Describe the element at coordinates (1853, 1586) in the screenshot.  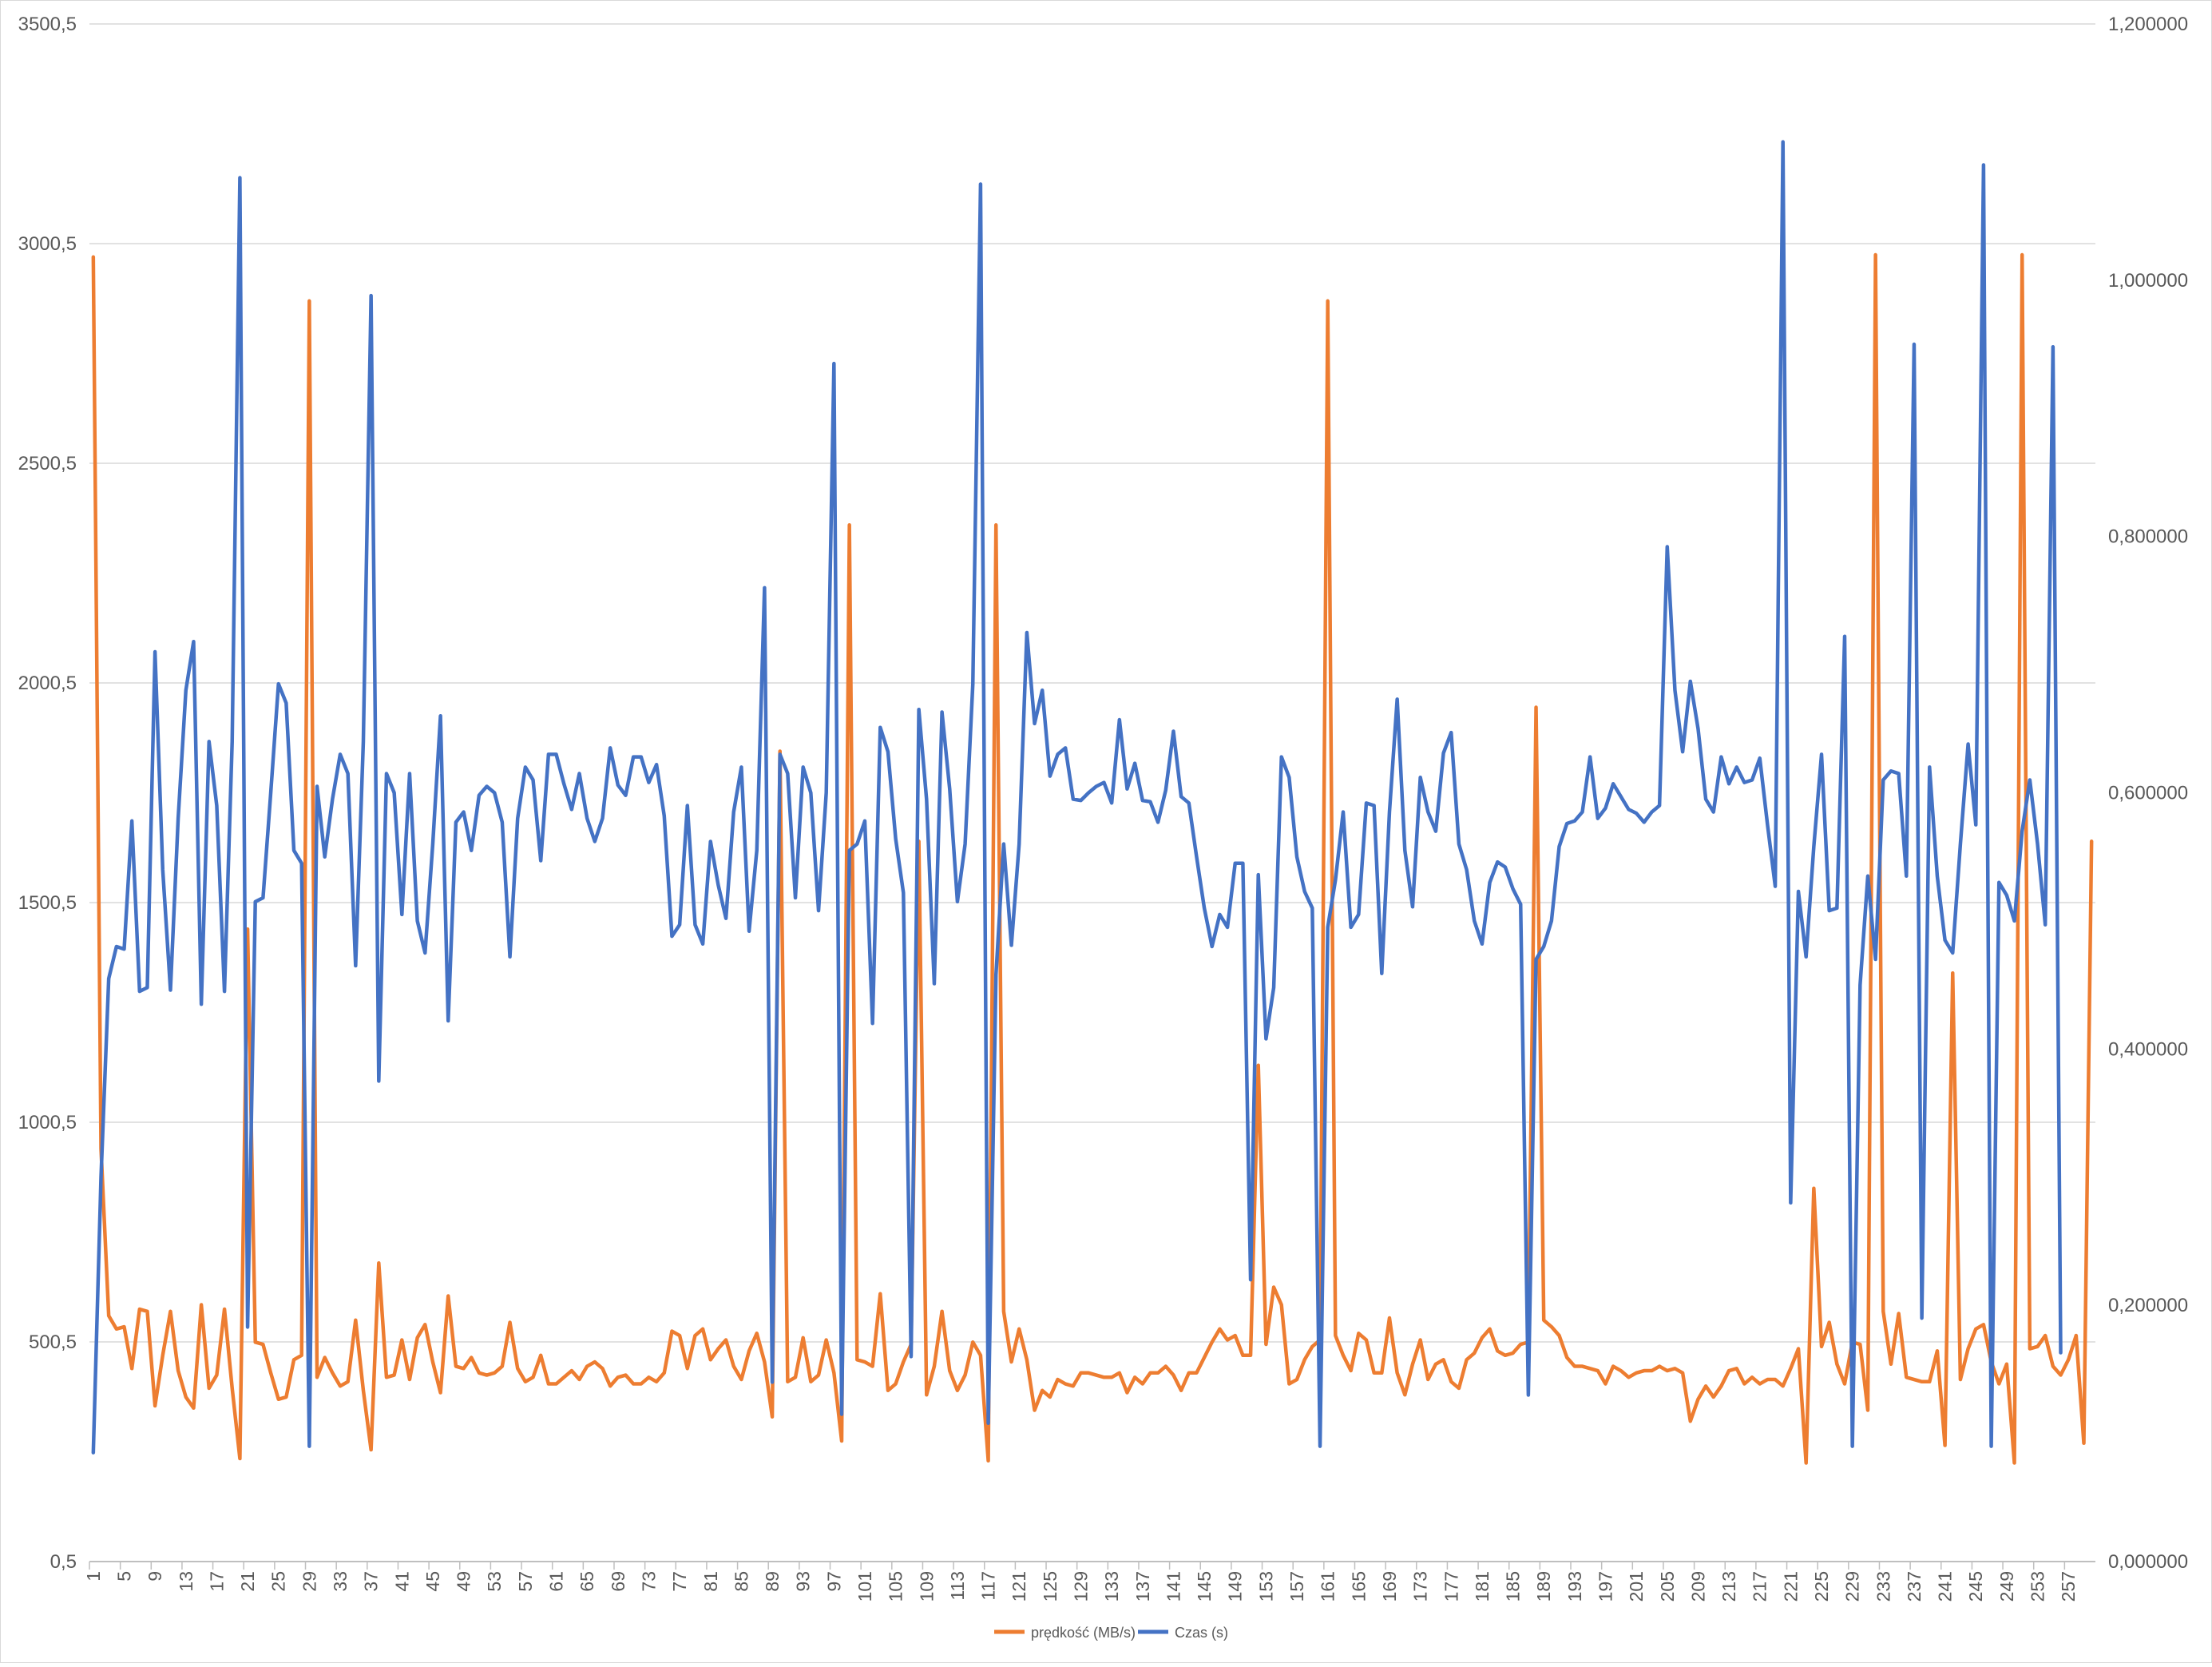
I see `x-tick-label: 229` at that location.